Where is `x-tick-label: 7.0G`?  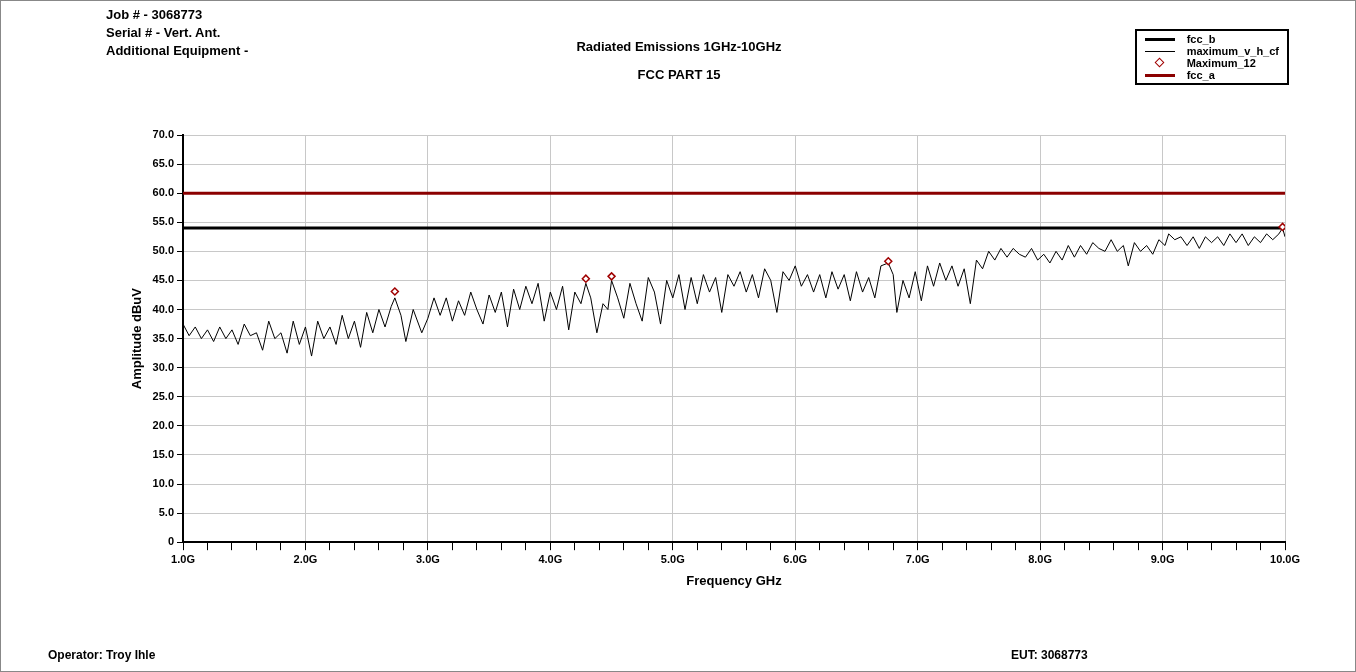
x-tick-label: 7.0G is located at coordinates (917, 558).